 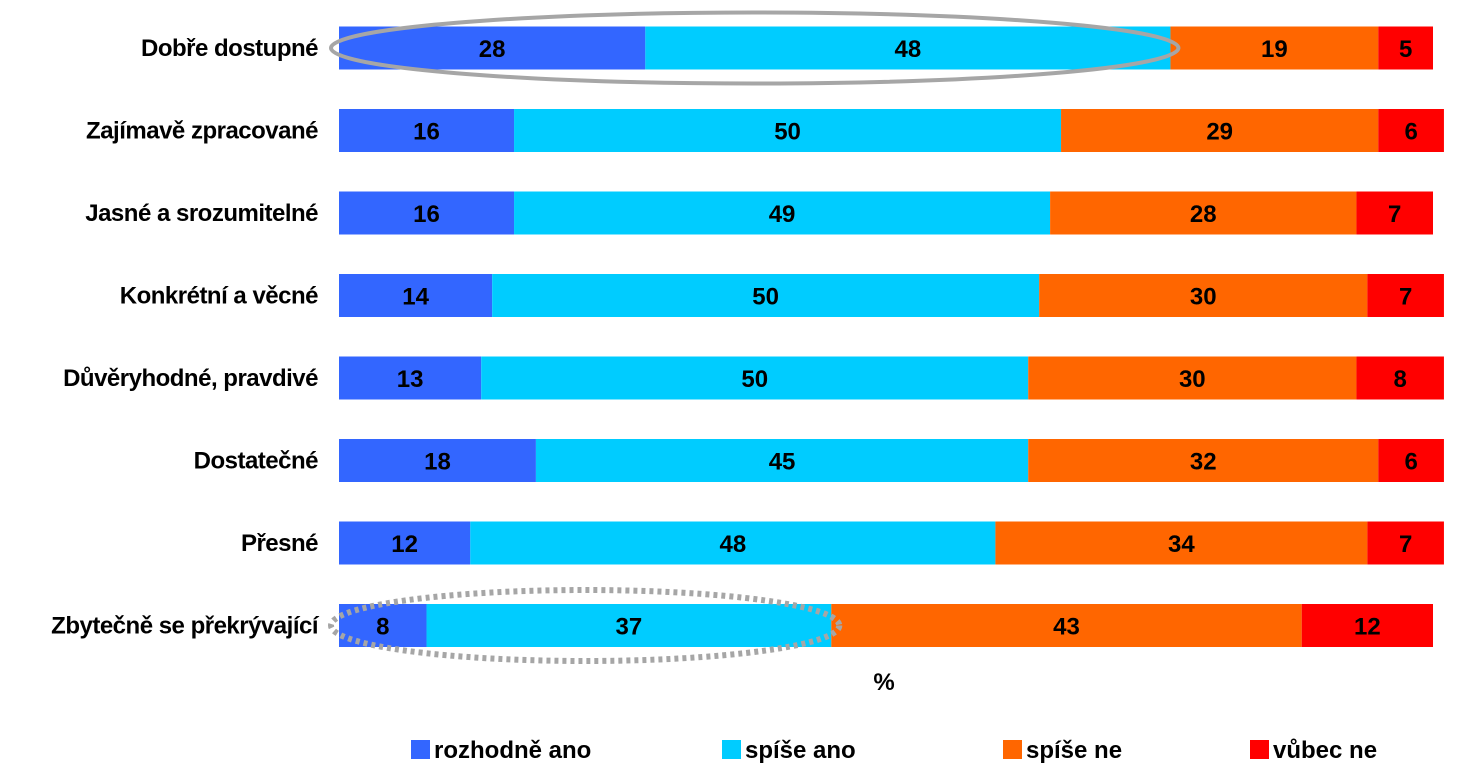 What do you see at coordinates (229, 48) in the screenshot?
I see `category-label: Dobře dostupné` at bounding box center [229, 48].